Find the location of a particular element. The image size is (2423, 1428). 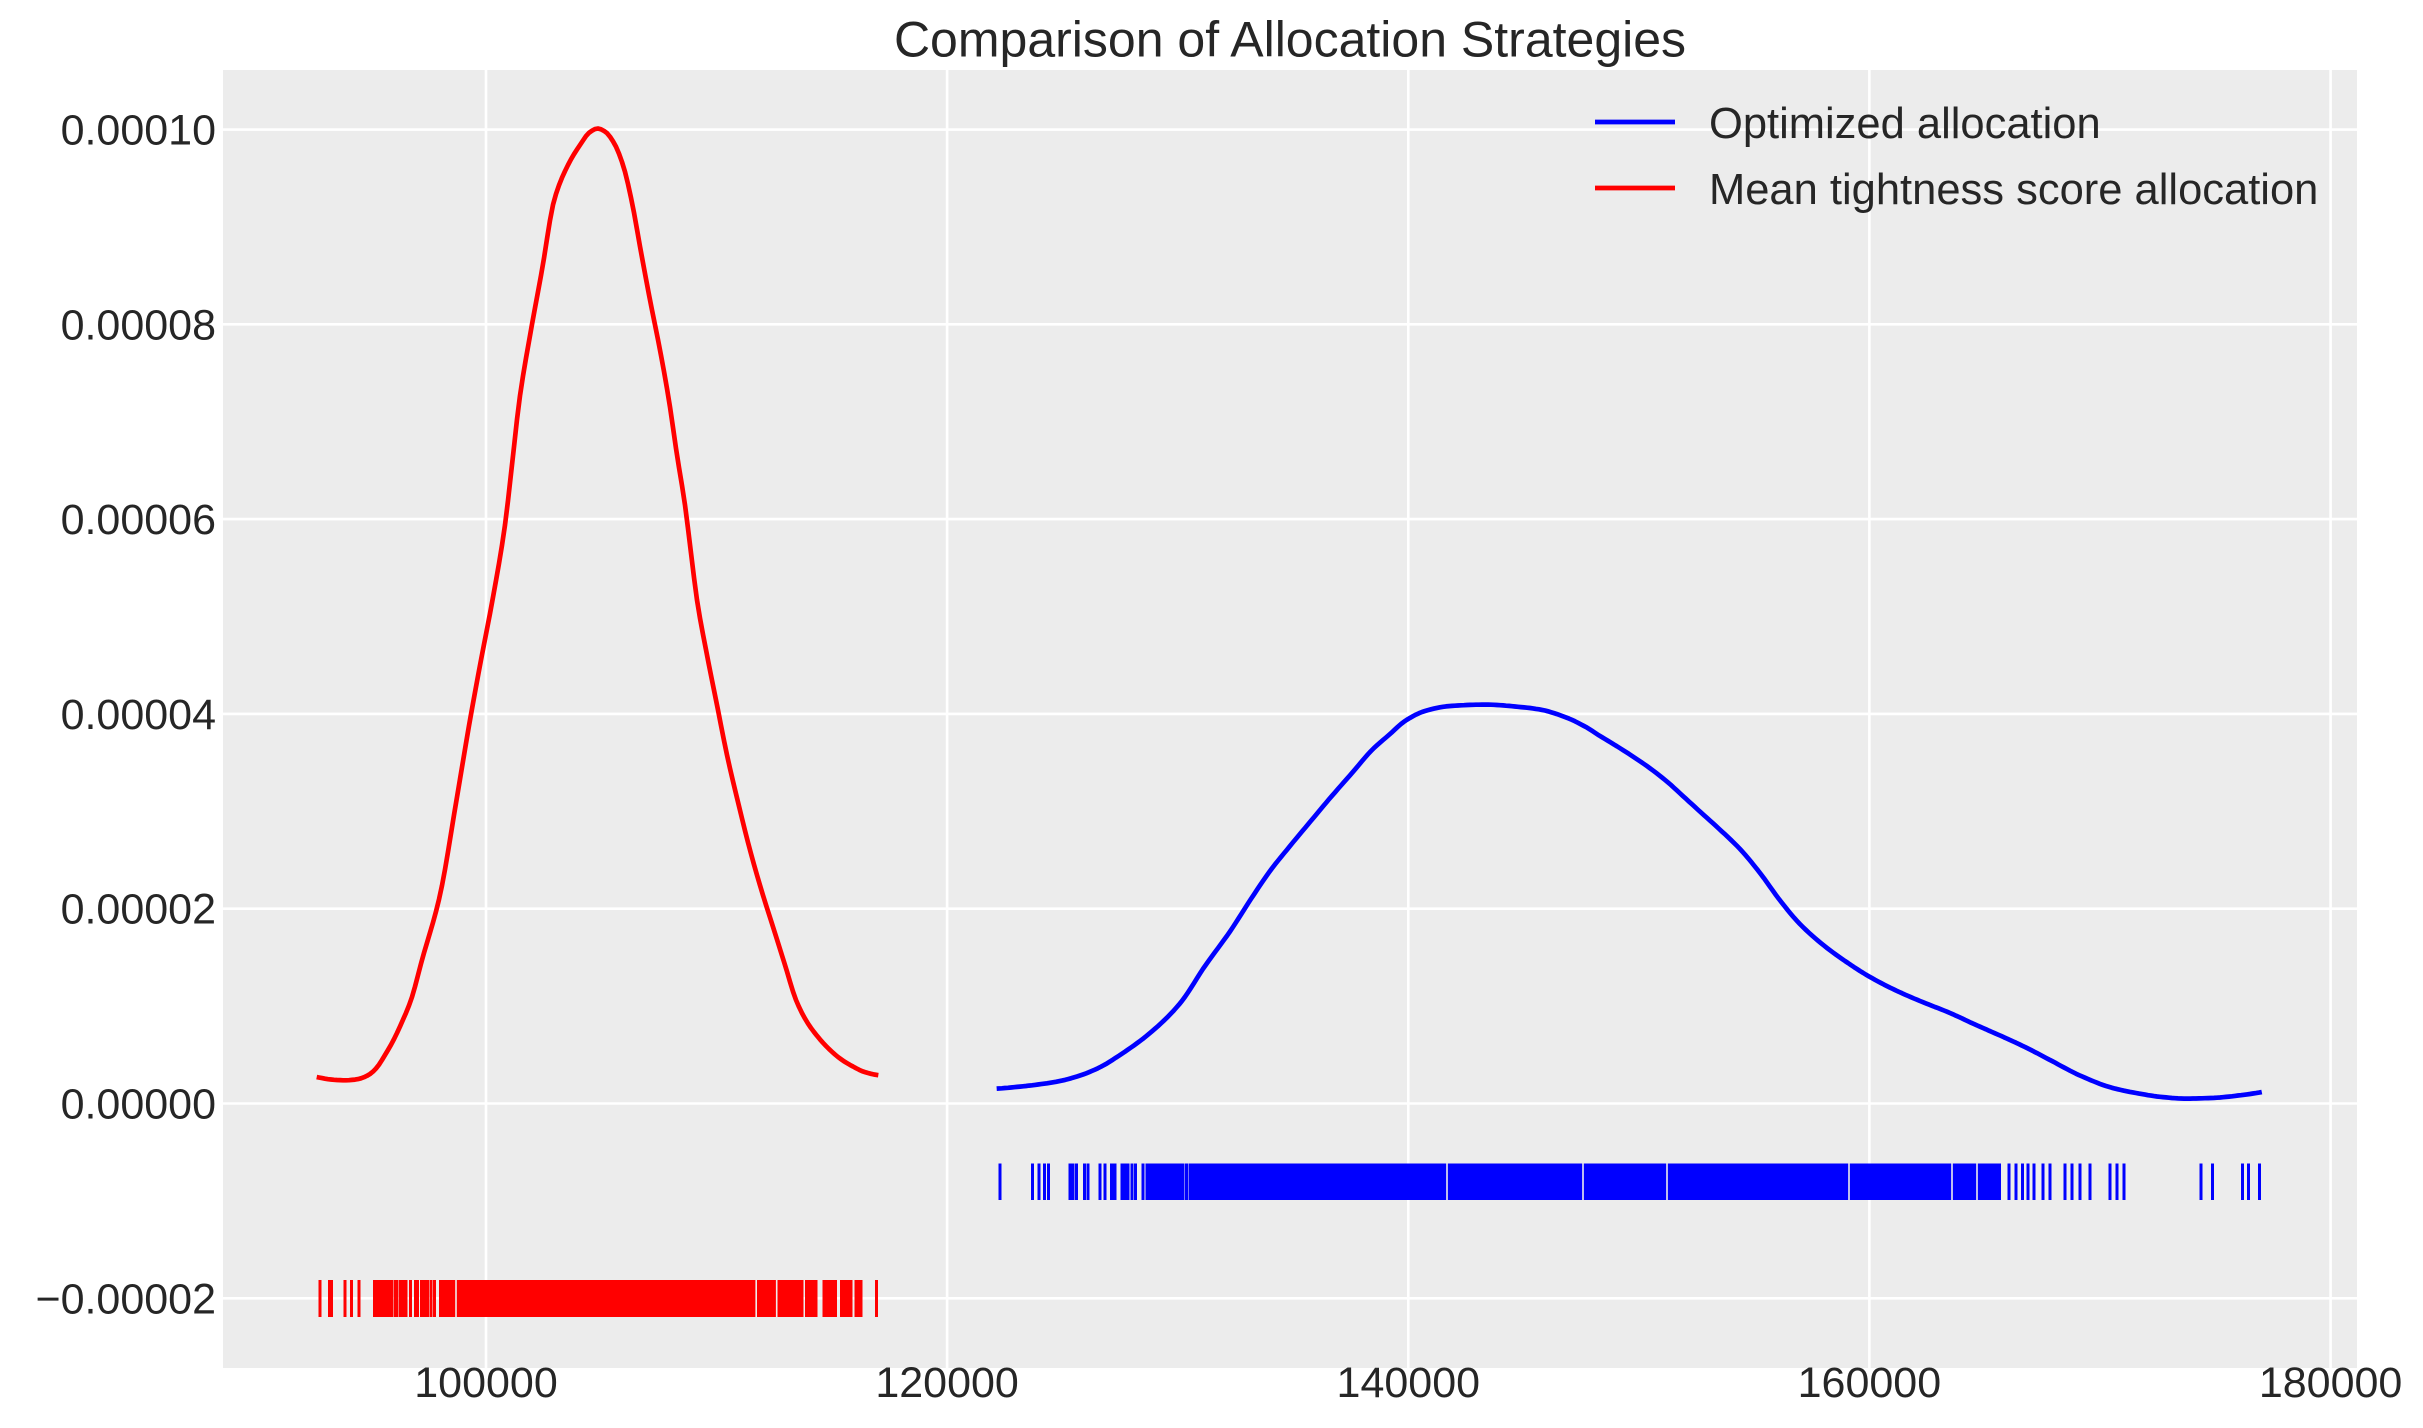

svg-text: 0.00000 is located at coordinates (138, 1105).